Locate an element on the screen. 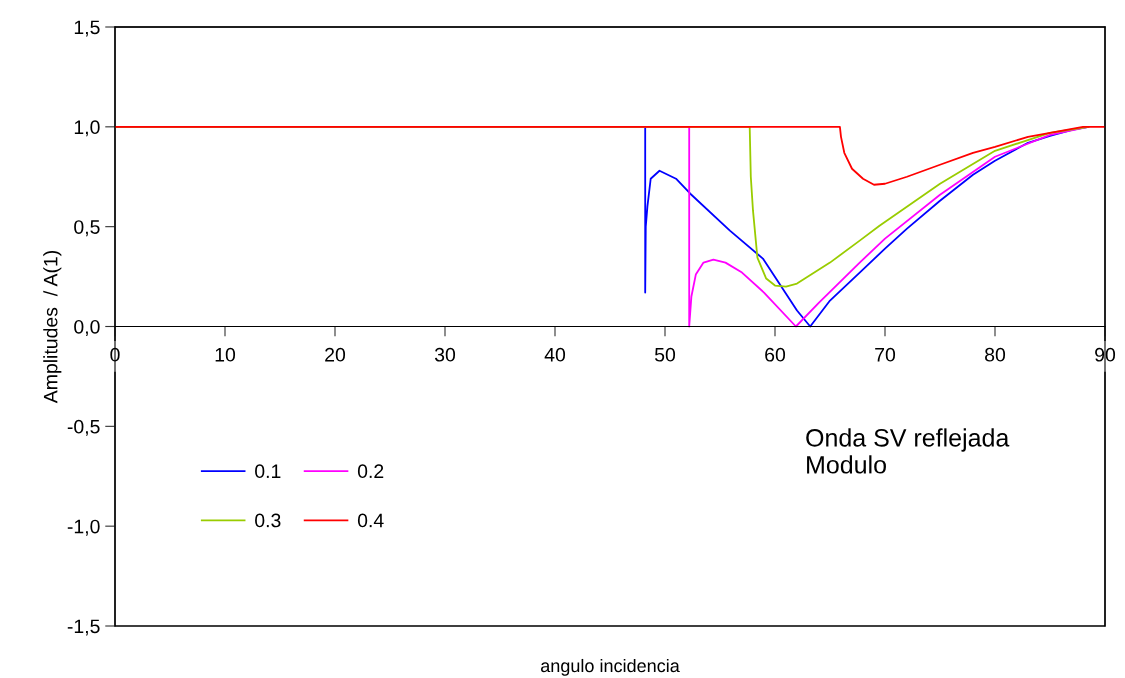 This screenshot has height=678, width=1125. y-tick-label: 1,5 is located at coordinates (87, 28).